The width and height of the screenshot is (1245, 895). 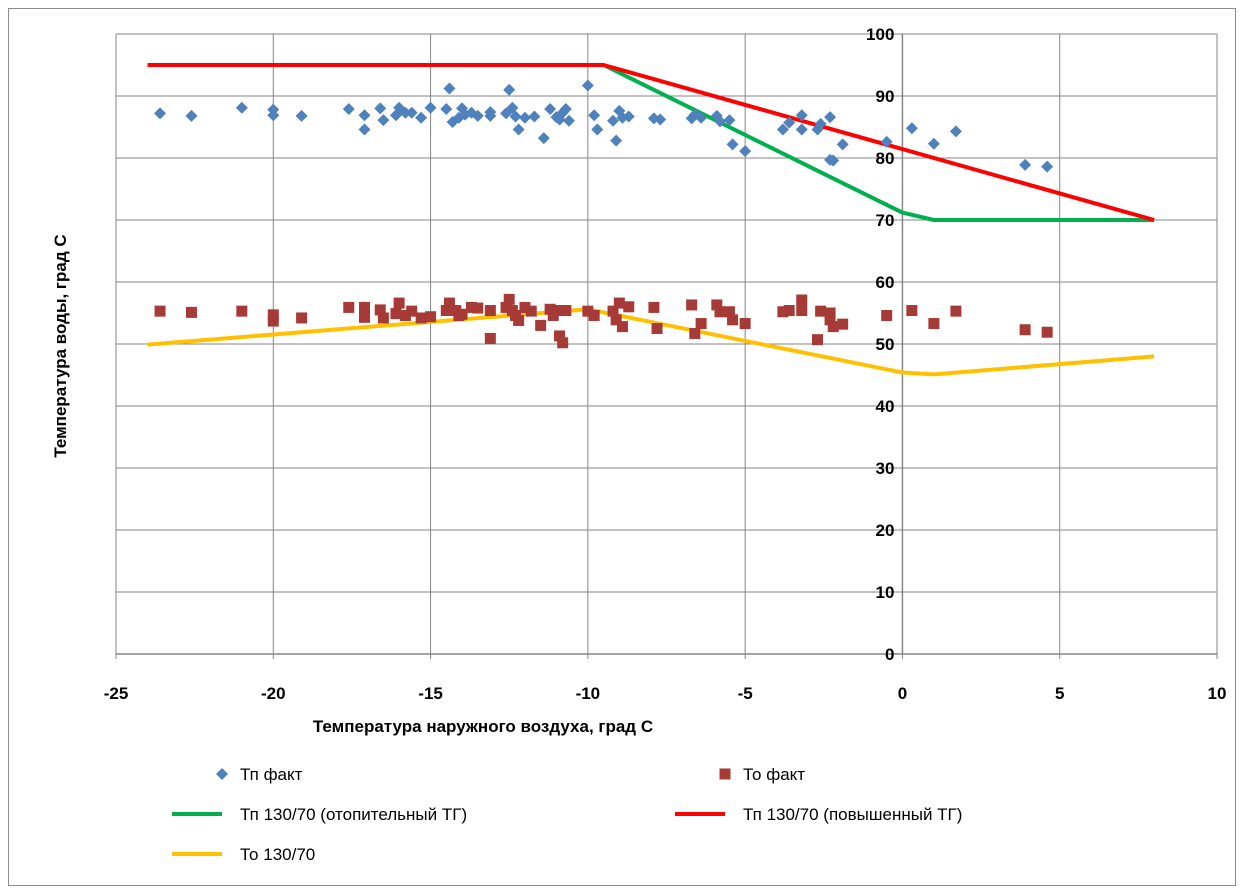 What do you see at coordinates (1059, 693) in the screenshot?
I see `x-tick-label: 5` at bounding box center [1059, 693].